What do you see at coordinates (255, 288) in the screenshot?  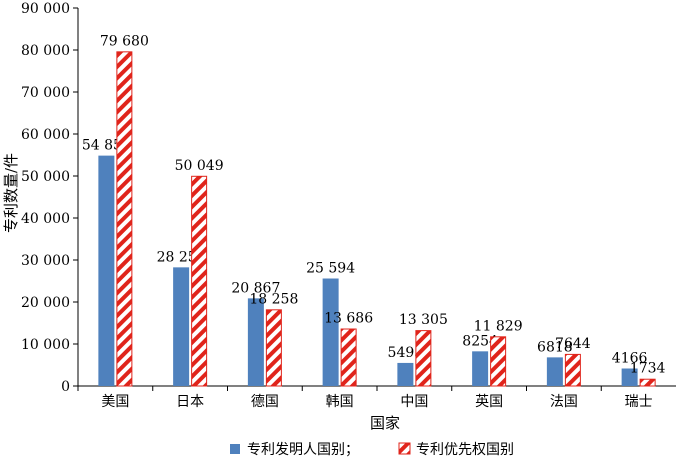 I see `data-label-inventor: 20 867` at bounding box center [255, 288].